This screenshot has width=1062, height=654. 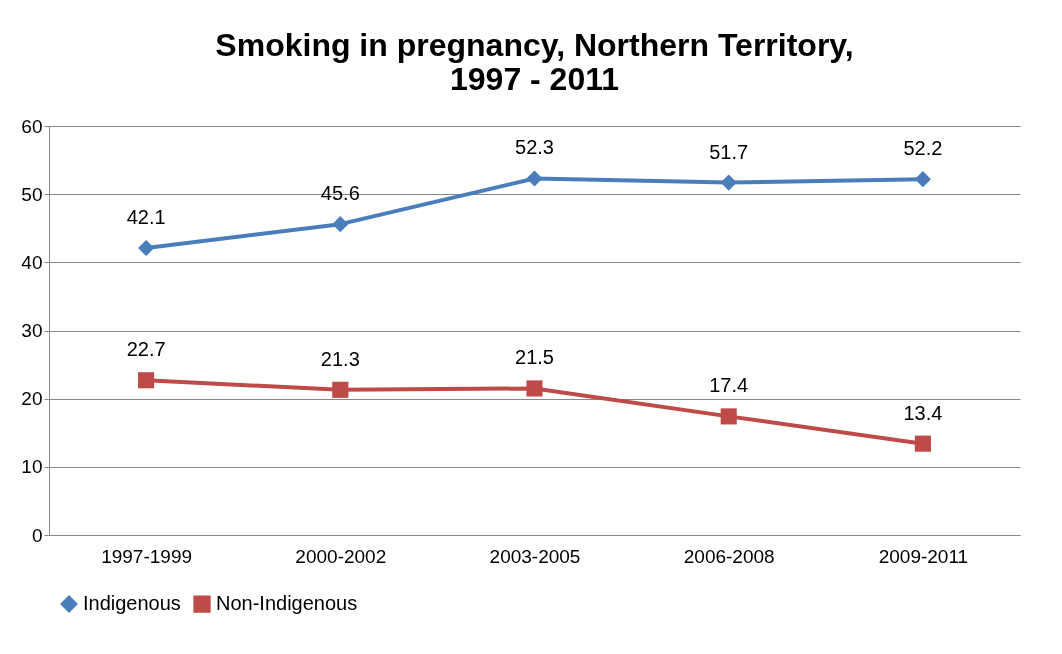 What do you see at coordinates (923, 412) in the screenshot?
I see `data-label: 13.4` at bounding box center [923, 412].